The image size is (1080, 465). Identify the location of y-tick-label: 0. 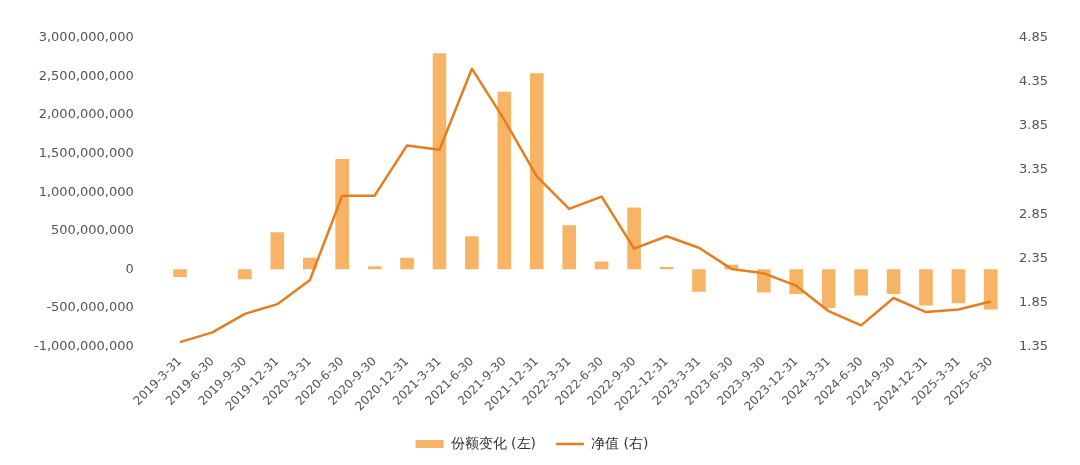
(129, 268).